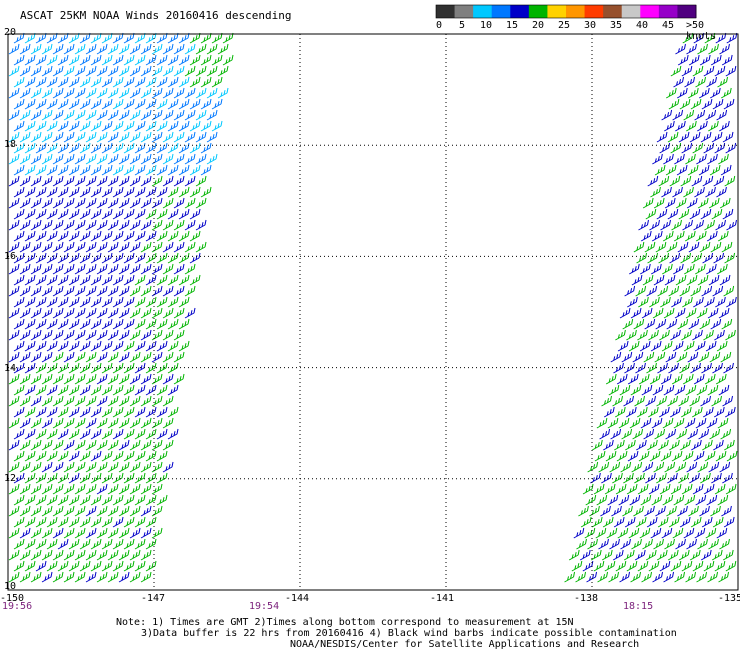 Image resolution: width=740 pixels, height=650 pixels. I want to click on legend-swatch, so click(464, 11).